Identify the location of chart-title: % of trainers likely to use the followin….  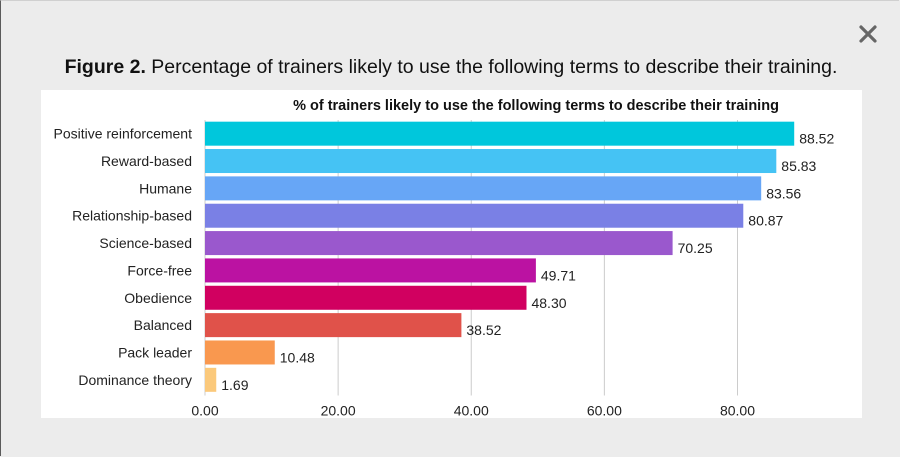
(536, 106).